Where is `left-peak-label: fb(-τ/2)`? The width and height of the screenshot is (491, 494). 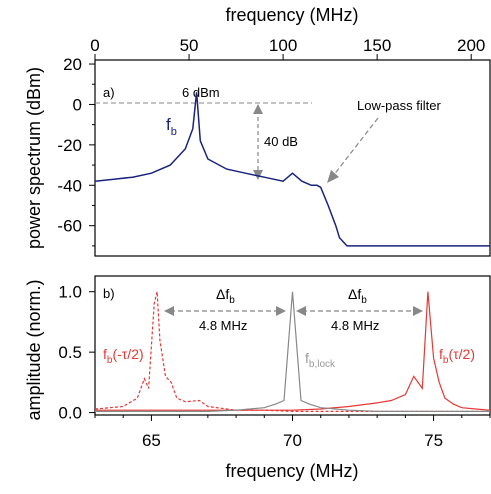
left-peak-label: fb(-τ/2) is located at coordinates (123, 356).